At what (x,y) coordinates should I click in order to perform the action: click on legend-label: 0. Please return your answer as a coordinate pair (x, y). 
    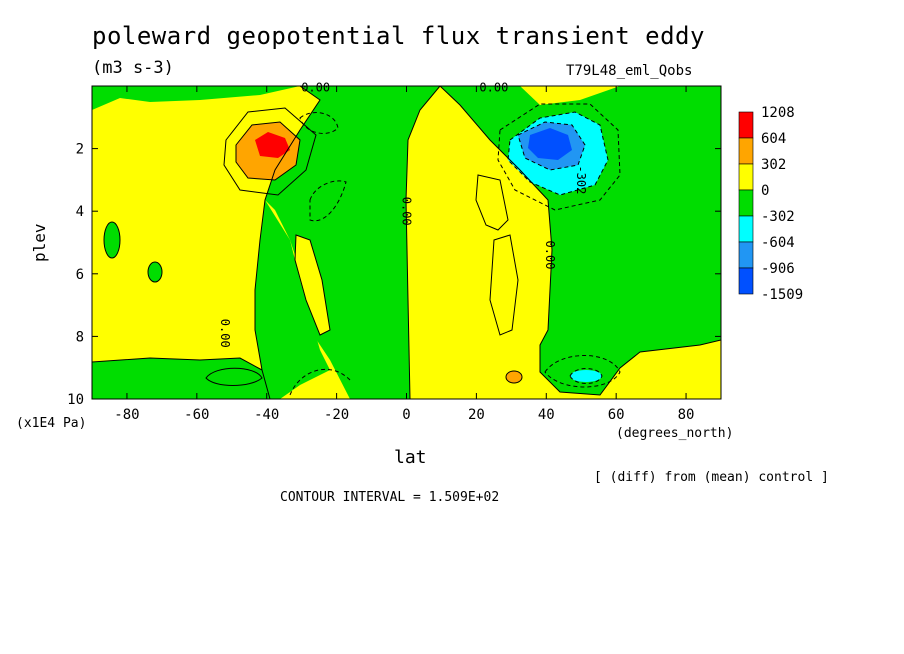
    Looking at the image, I should click on (765, 191).